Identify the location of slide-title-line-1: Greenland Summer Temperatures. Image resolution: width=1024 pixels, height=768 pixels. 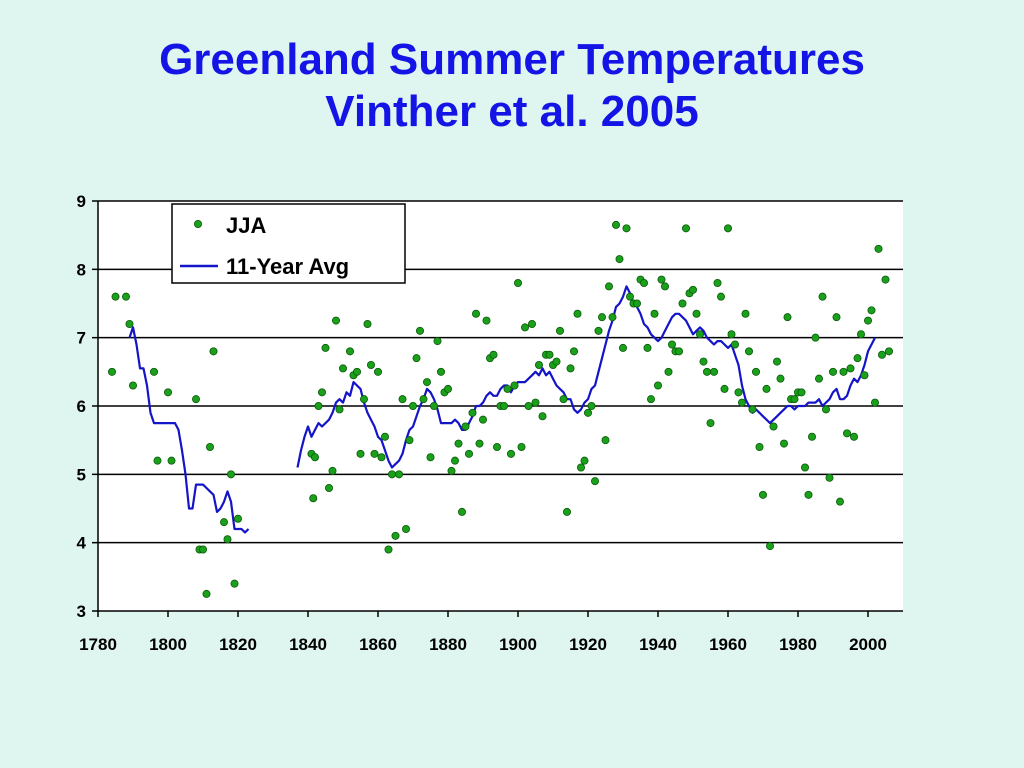
(512, 59).